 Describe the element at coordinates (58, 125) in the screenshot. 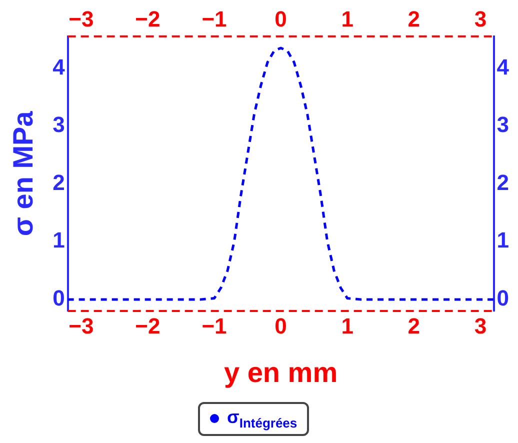

I see `y-tick-label: 3` at that location.